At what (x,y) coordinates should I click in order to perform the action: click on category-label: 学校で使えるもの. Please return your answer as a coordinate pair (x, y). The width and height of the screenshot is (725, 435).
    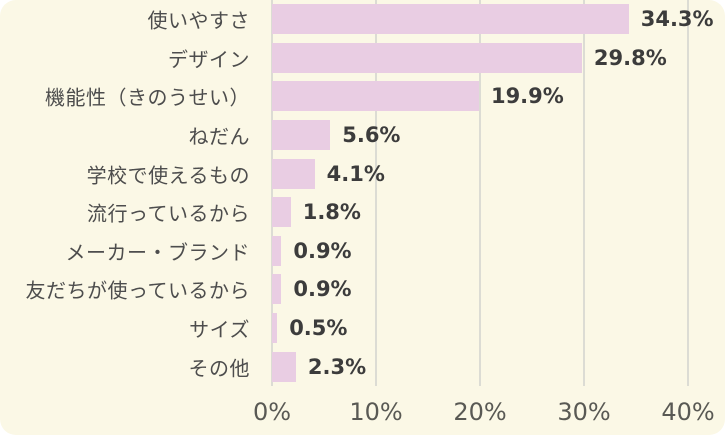
    Looking at the image, I should click on (168, 175).